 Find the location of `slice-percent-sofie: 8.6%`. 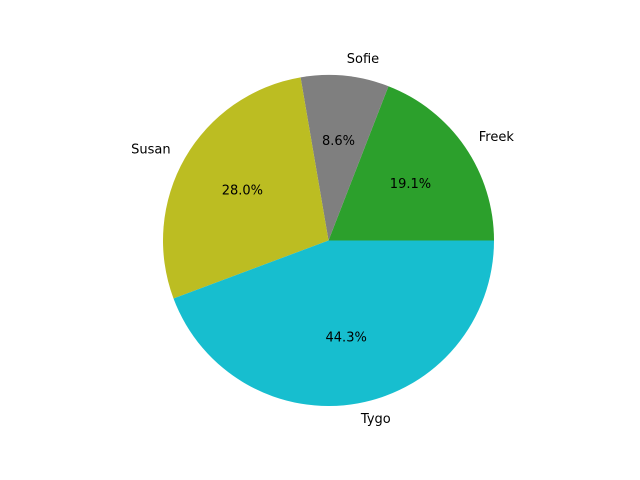

slice-percent-sofie: 8.6% is located at coordinates (338, 141).